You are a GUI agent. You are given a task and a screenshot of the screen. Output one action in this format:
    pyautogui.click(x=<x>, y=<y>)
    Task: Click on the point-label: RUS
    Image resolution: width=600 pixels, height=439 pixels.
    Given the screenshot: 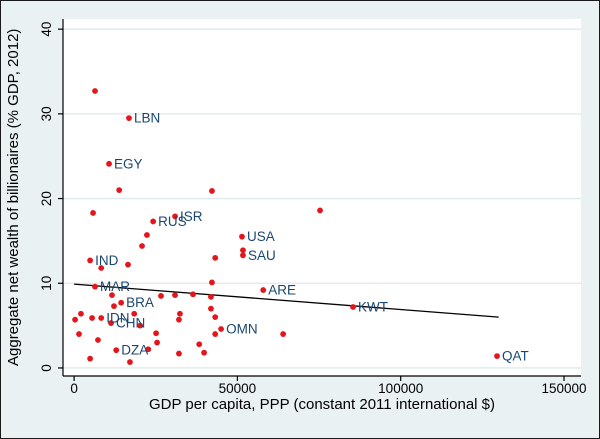 What is the action you would take?
    pyautogui.click(x=172, y=221)
    